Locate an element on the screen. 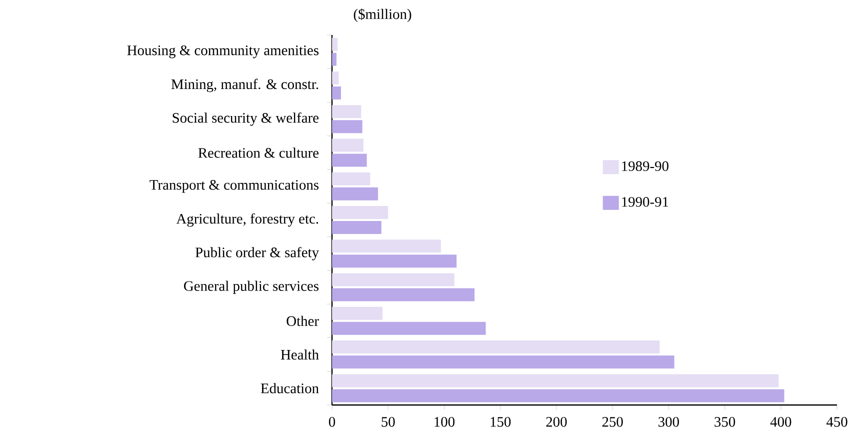 The height and width of the screenshot is (442, 857). y-tick-label: Agriculture, forestry etc. is located at coordinates (247, 220).